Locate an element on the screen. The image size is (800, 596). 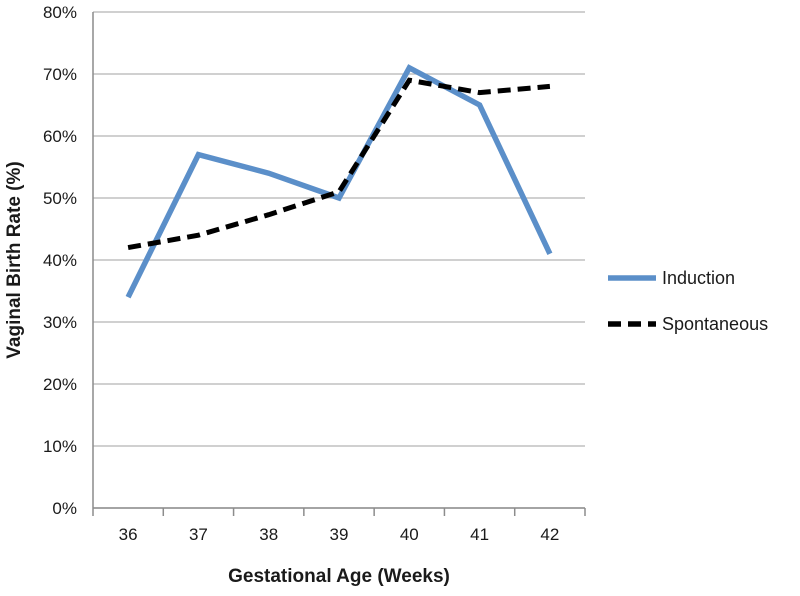
x-tick-label: 36 is located at coordinates (128, 534).